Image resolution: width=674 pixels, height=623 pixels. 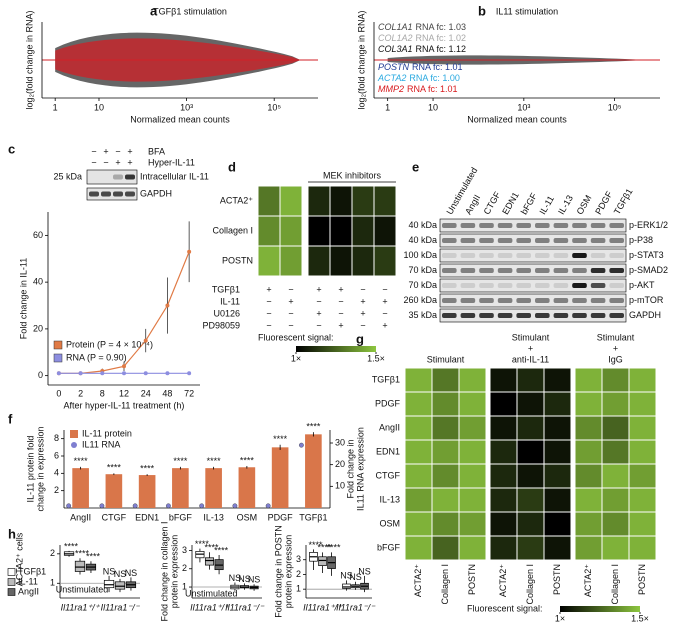 I want to click on box-body, so click(x=322, y=561).